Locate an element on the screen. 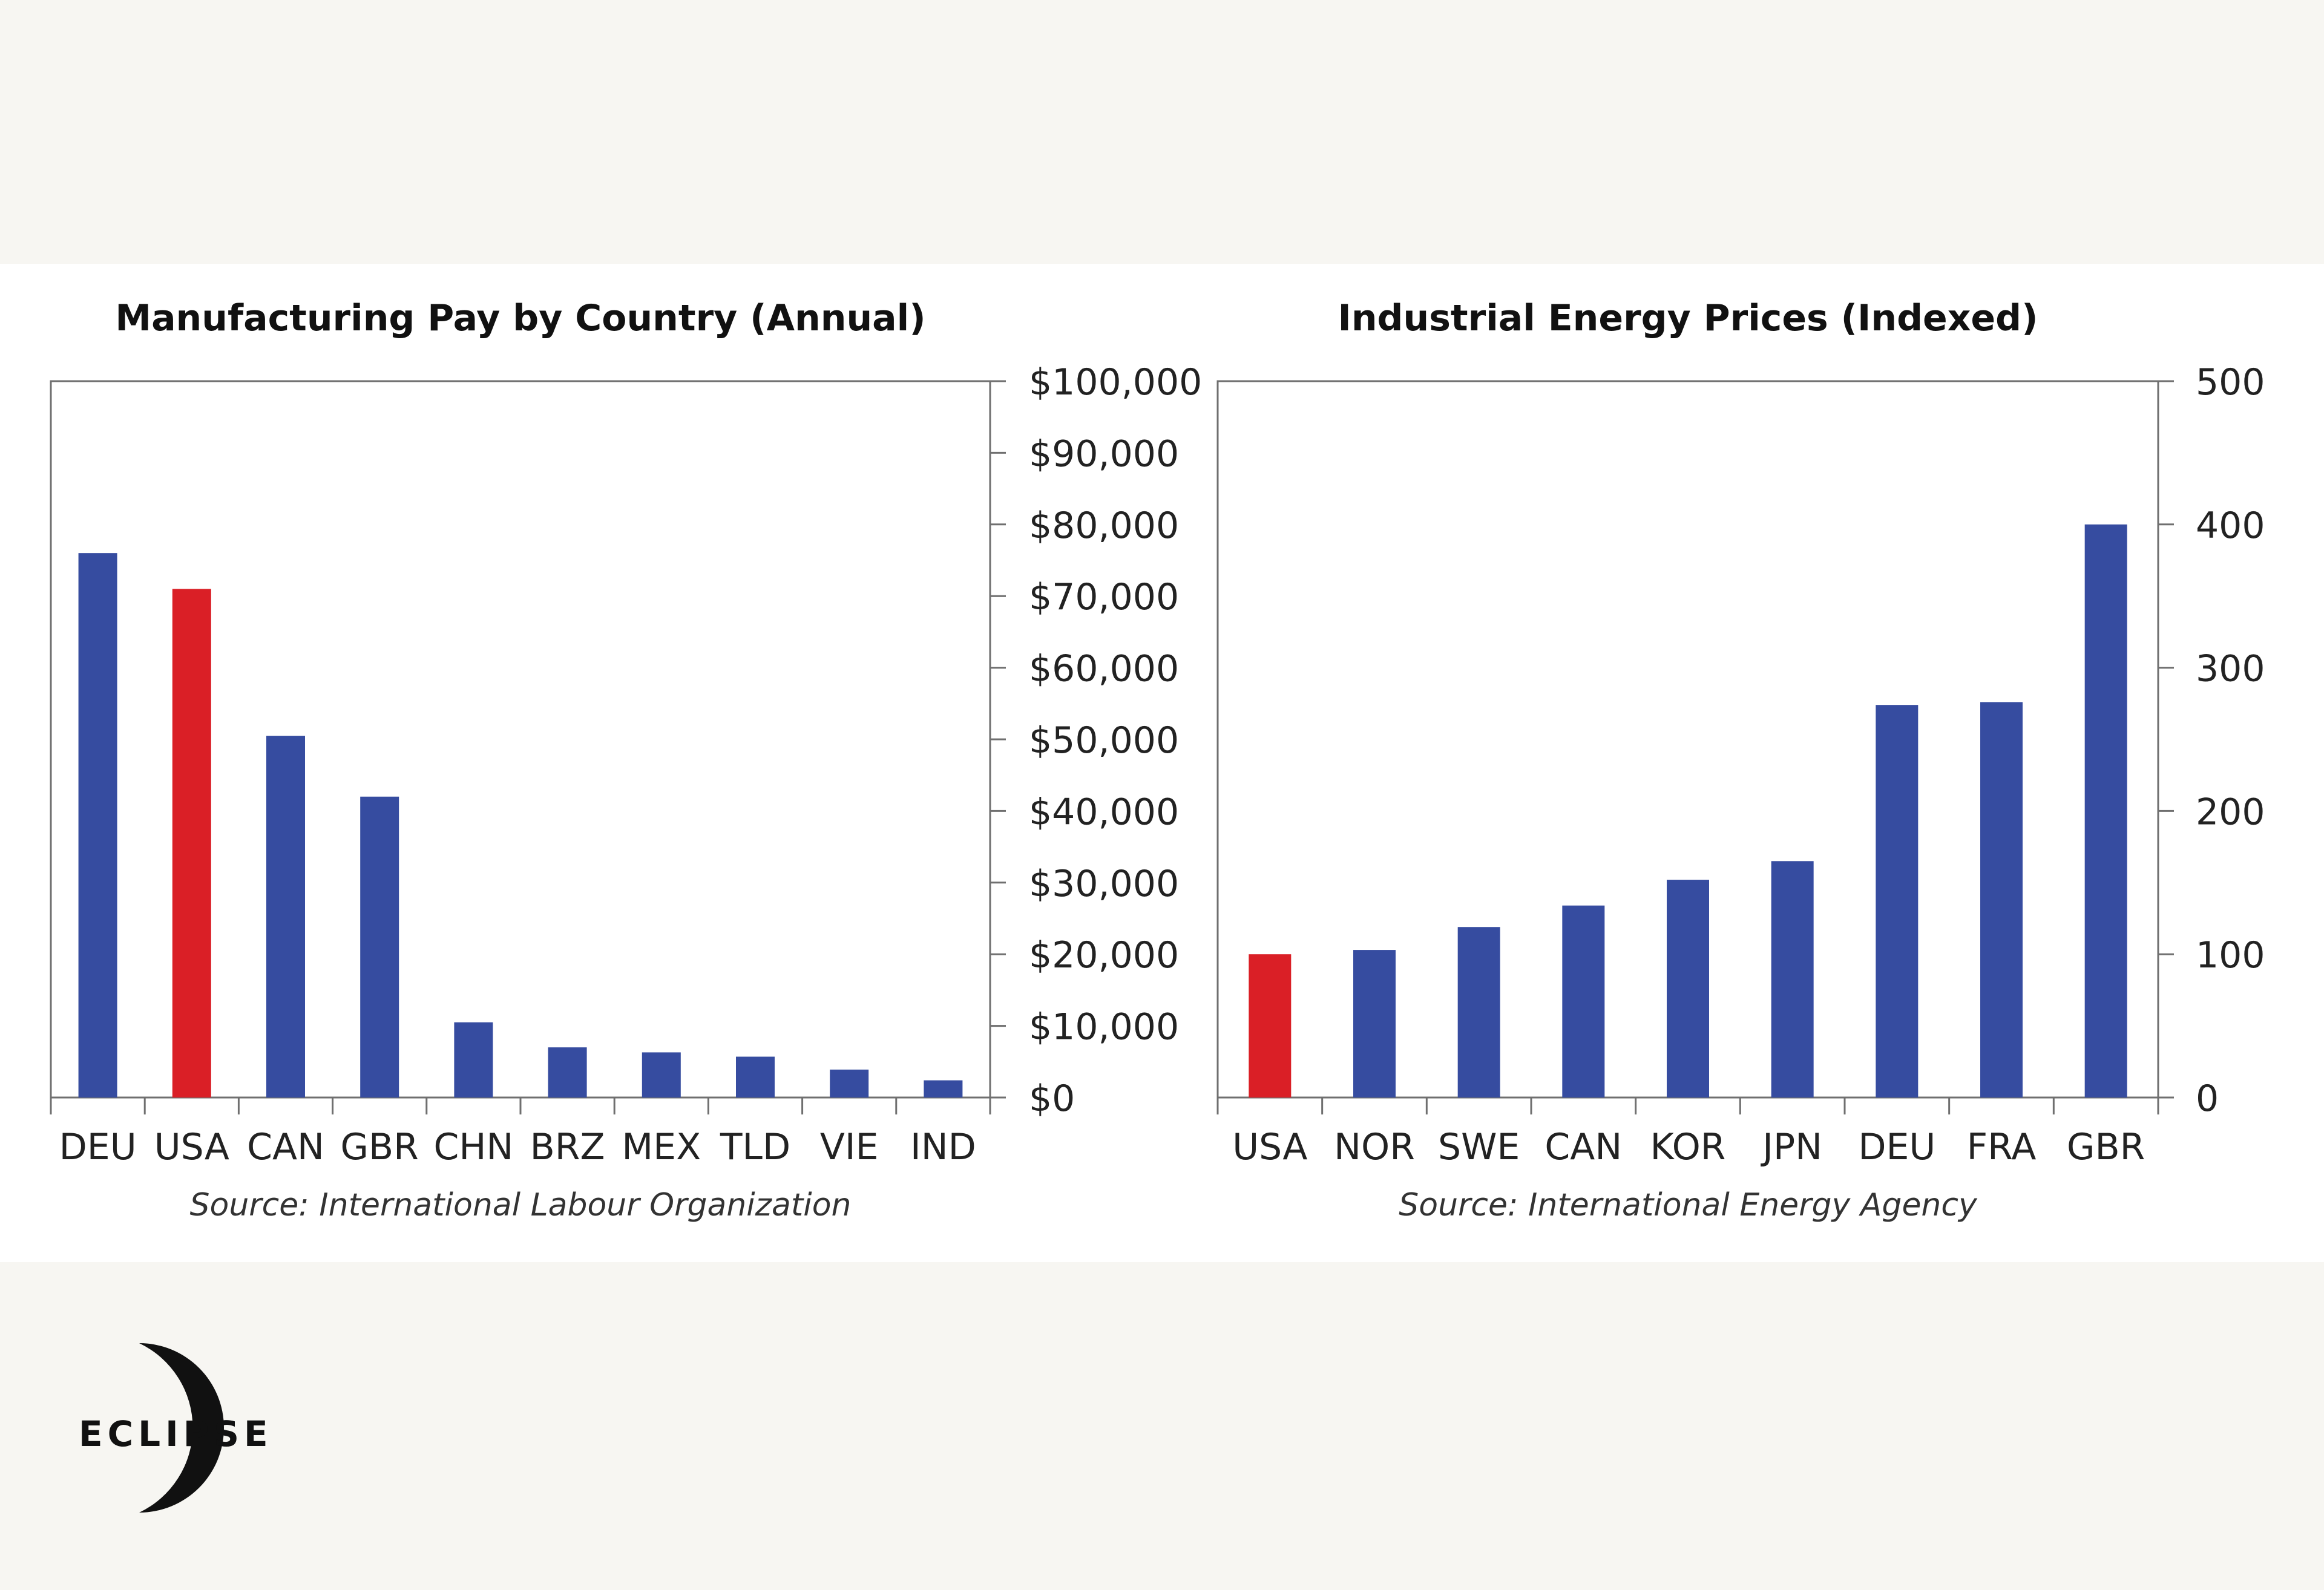 The width and height of the screenshot is (2324, 1590). chart1-y-tick-label: $60,000 is located at coordinates (1104, 669).